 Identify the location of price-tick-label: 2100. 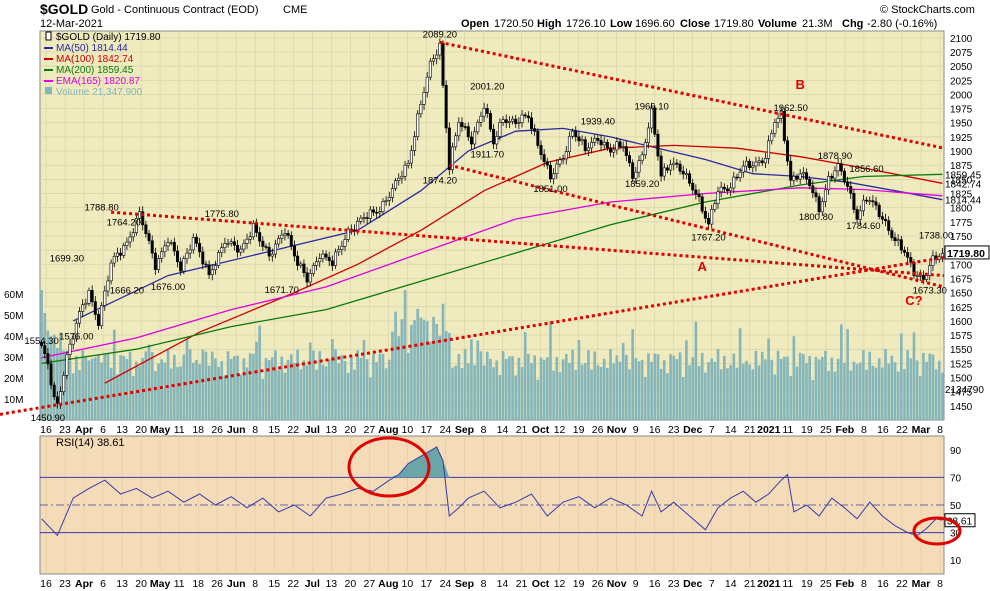
(961, 39).